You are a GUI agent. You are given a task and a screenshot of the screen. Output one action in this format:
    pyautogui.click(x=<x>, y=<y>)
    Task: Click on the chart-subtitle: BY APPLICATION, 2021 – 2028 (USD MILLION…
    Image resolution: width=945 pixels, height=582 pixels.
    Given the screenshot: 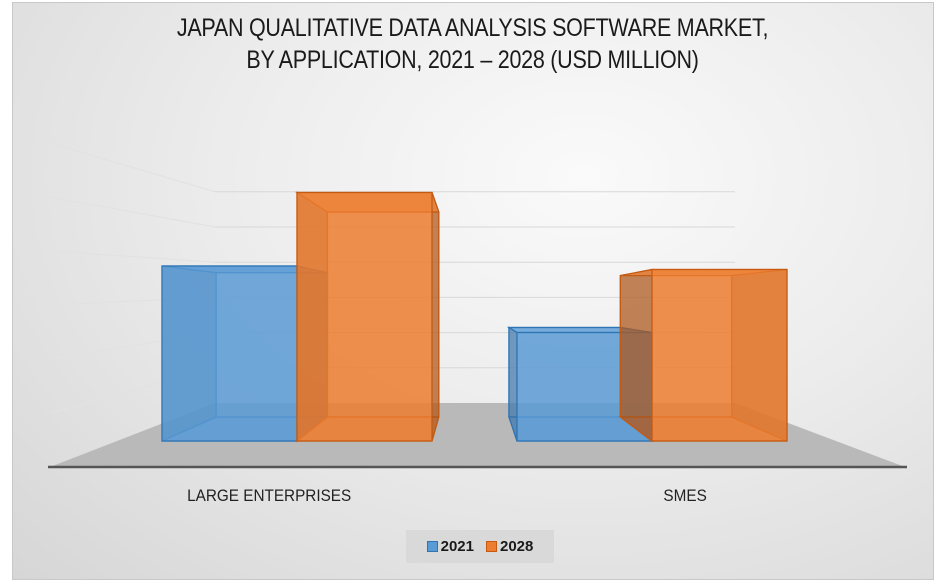 What is the action you would take?
    pyautogui.click(x=472, y=60)
    